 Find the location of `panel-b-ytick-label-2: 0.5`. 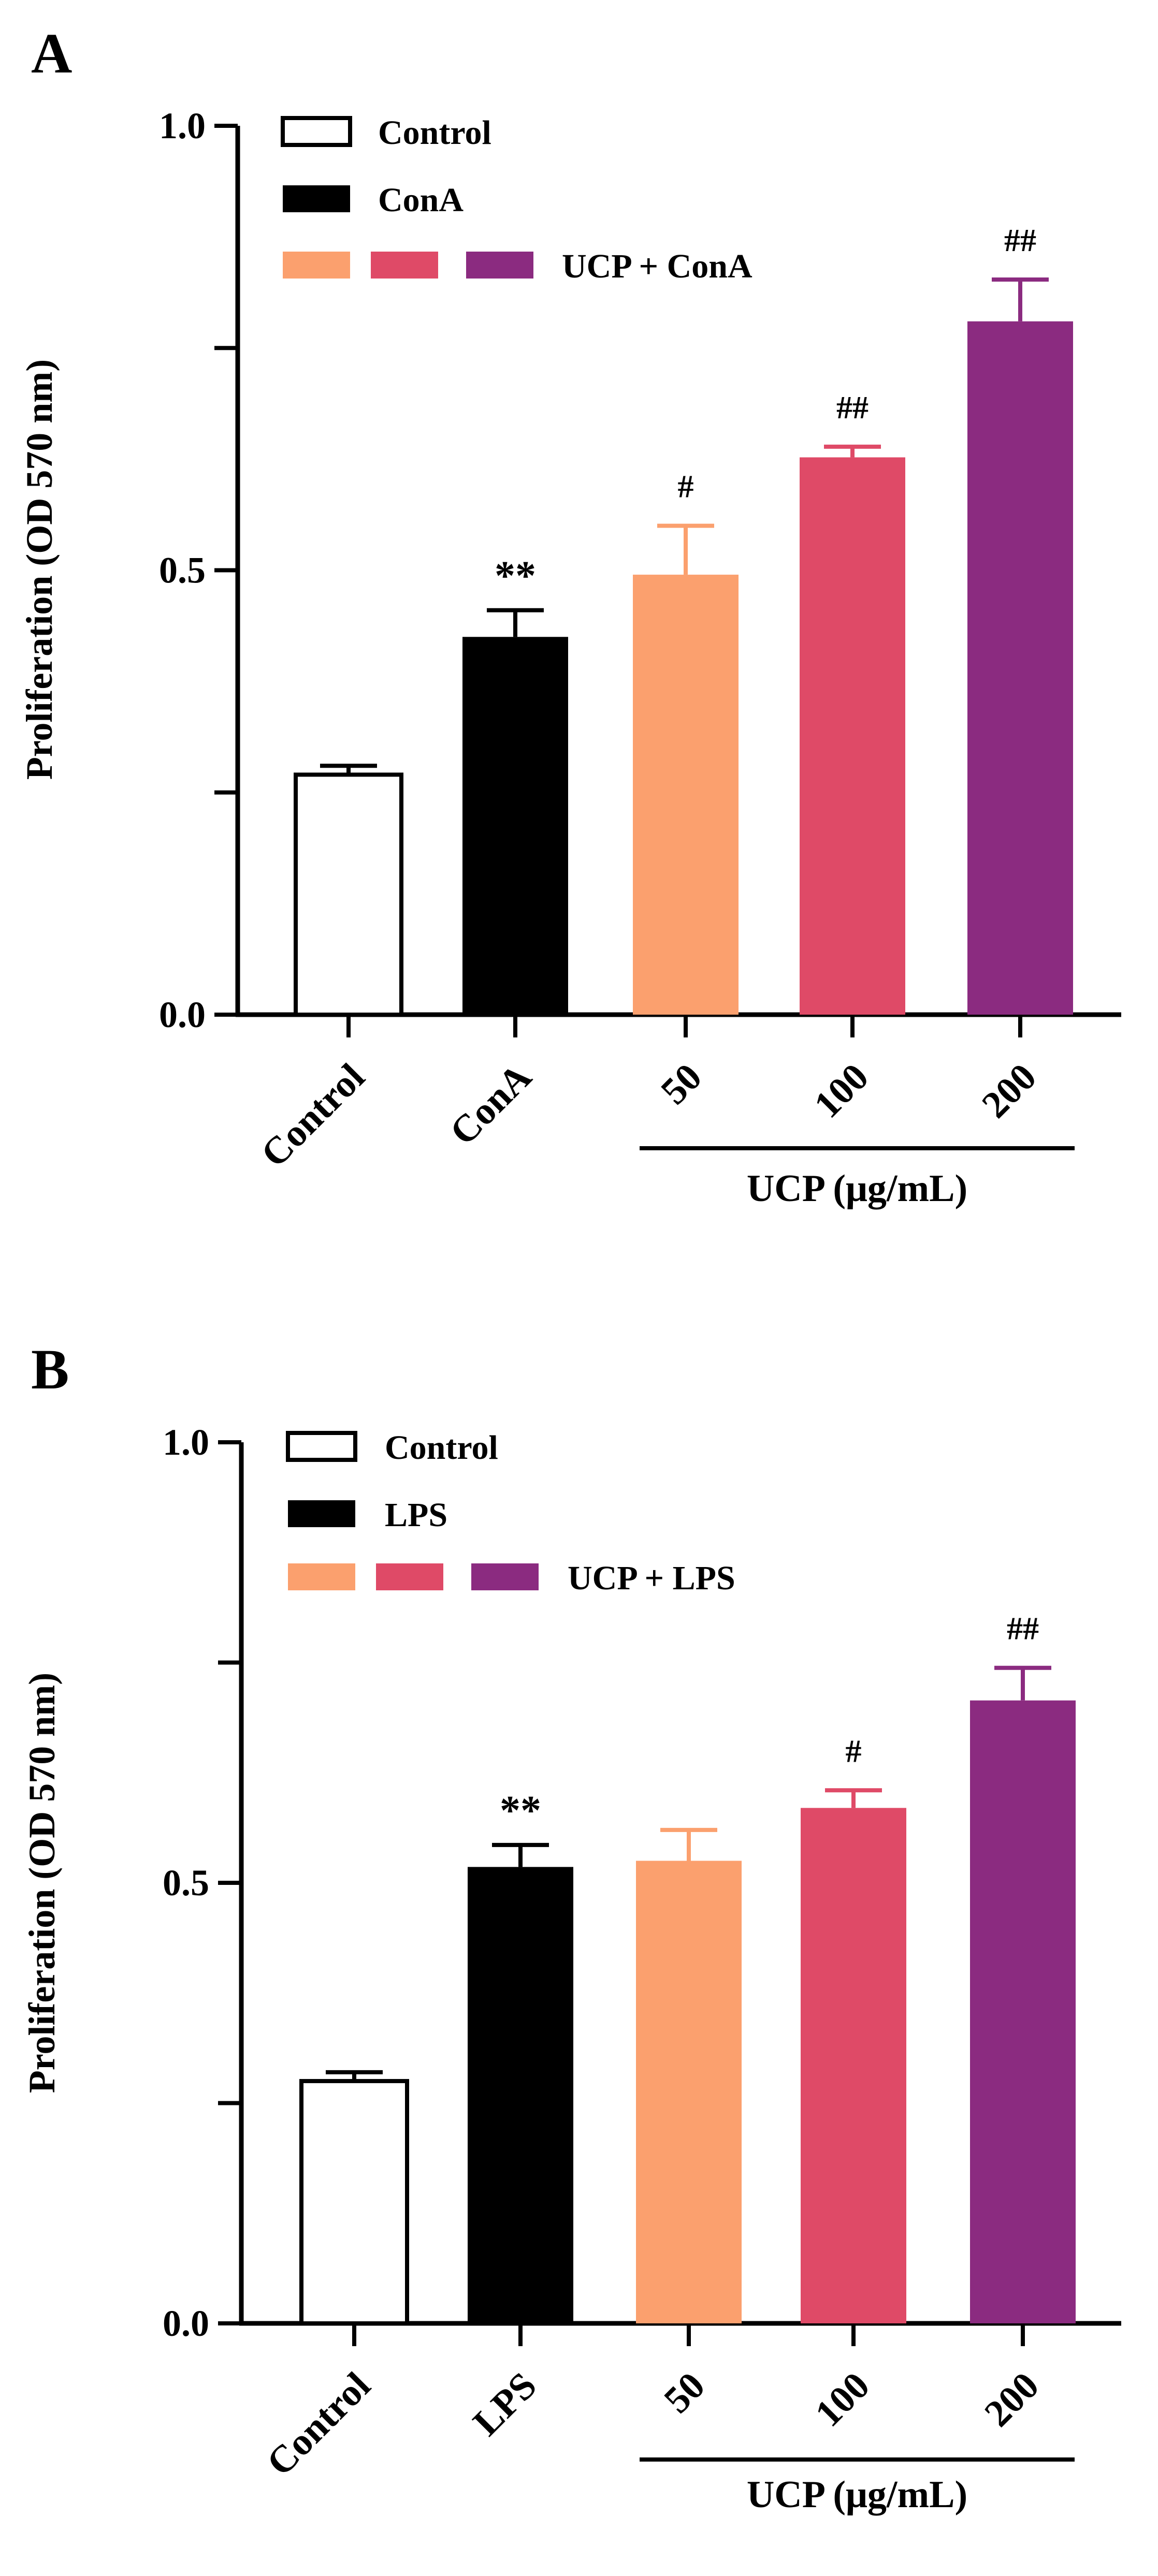

panel-b-ytick-label-2: 0.5 is located at coordinates (186, 1883).